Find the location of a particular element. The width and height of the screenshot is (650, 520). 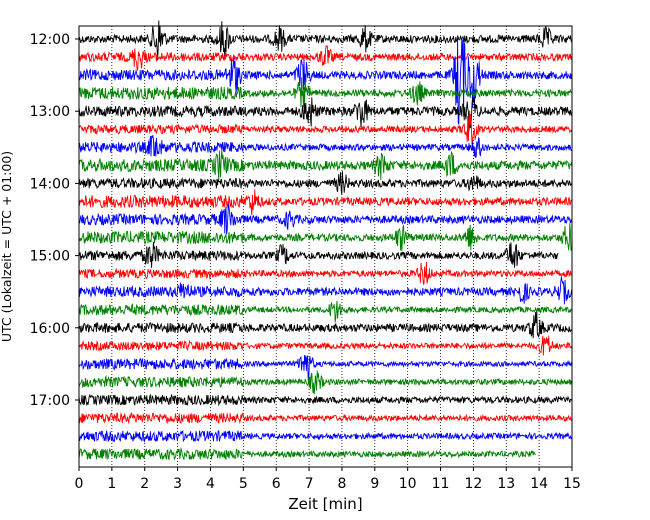

x-tick-label: 13 is located at coordinates (506, 484).